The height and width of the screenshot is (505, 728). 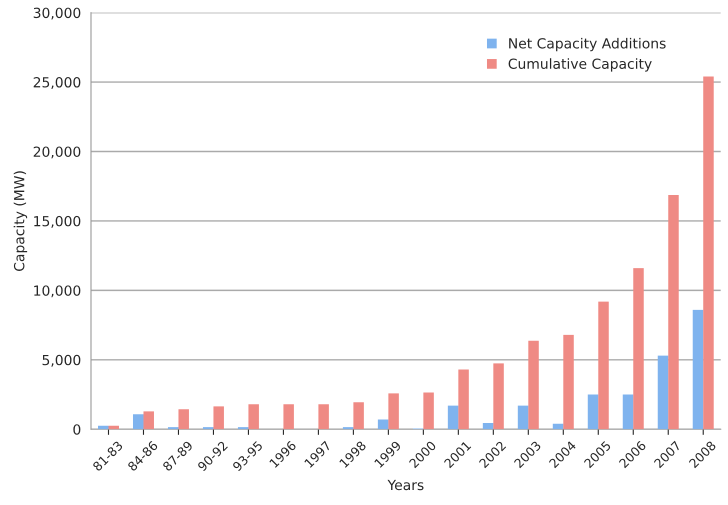 What do you see at coordinates (76, 429) in the screenshot?
I see `y-tick-label: 0` at bounding box center [76, 429].